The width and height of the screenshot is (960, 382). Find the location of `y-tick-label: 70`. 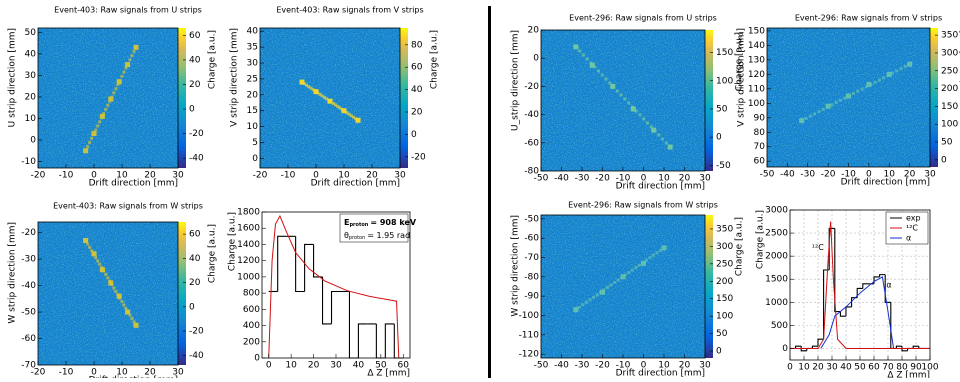

y-tick-label: 70 is located at coordinates (760, 147).